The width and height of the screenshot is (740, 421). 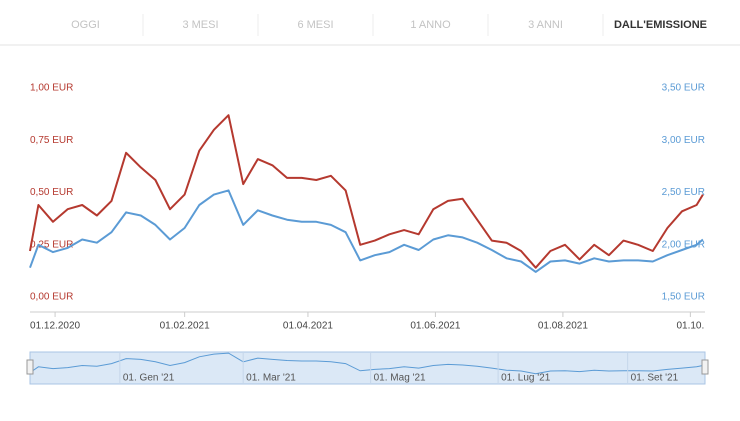 I want to click on navigator-tick-label: 01. Mag '21, so click(x=400, y=378).